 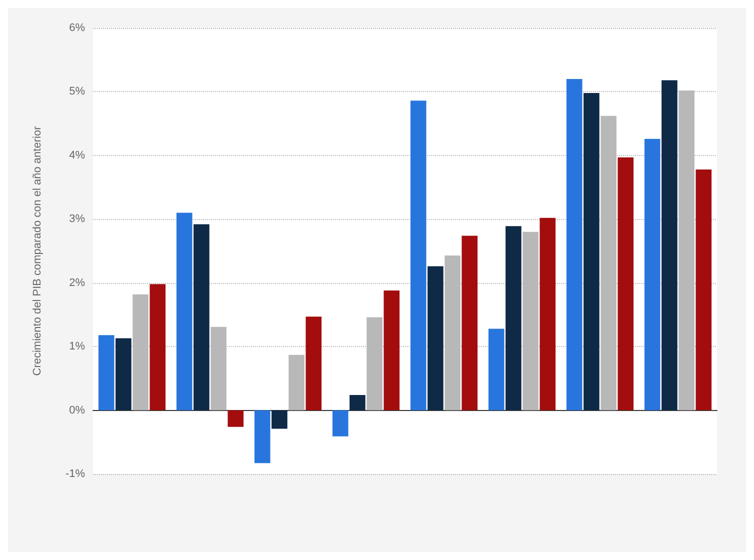 What do you see at coordinates (77, 219) in the screenshot?
I see `y-tick-label: 3%` at bounding box center [77, 219].